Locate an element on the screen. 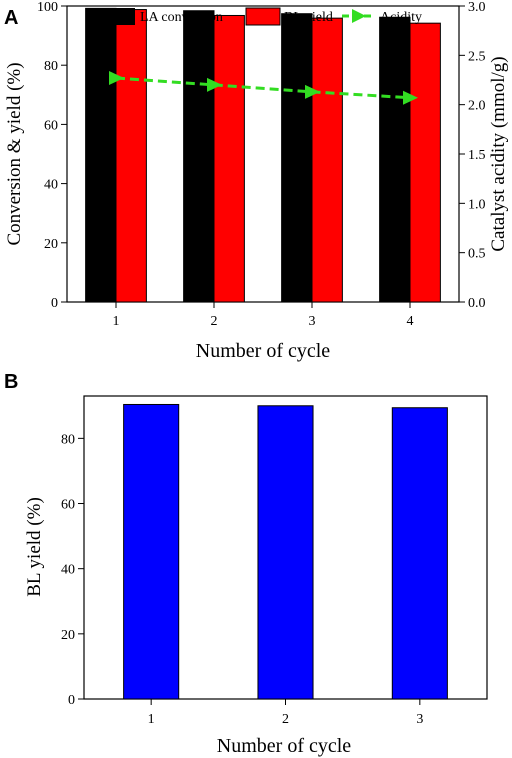 This screenshot has height=758, width=512. y2-tick-label-2.0: 2.0 is located at coordinates (477, 106).